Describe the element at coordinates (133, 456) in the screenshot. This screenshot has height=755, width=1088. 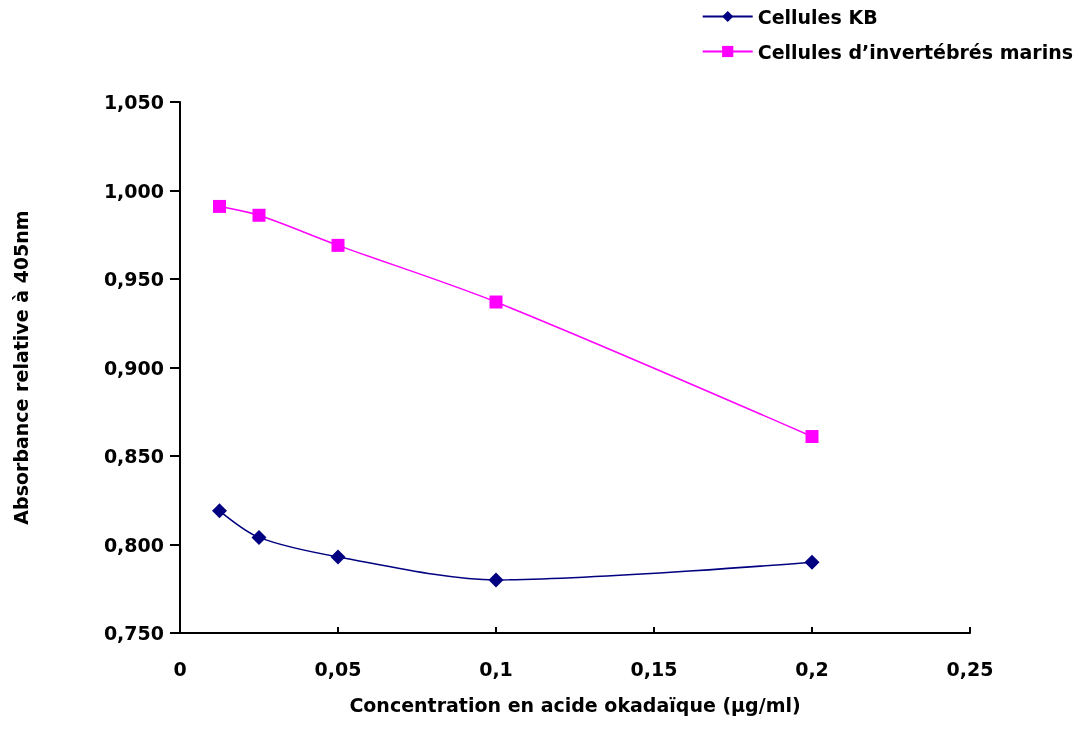
I see `y-tick-label: 0,850` at that location.